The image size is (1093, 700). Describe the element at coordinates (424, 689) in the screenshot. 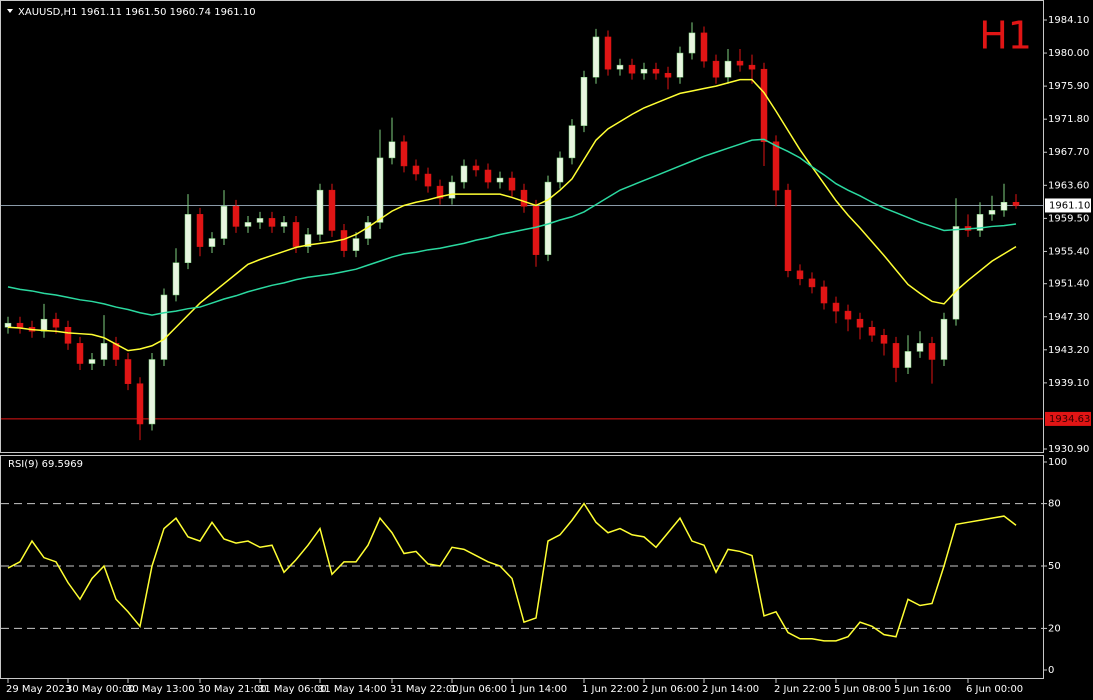

I see `x-tick-label: 31 May 22:00` at that location.